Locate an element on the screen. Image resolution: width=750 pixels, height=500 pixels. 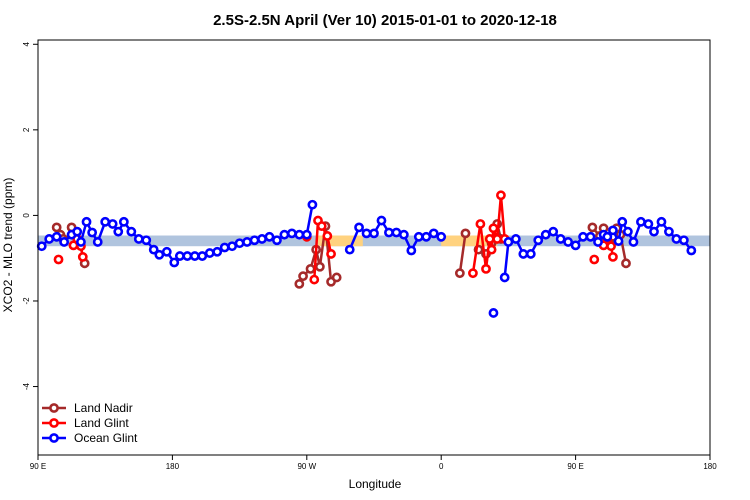
x-axis: 90 E 180 90 W 0 90 E 180 is located at coordinates (373, 463).